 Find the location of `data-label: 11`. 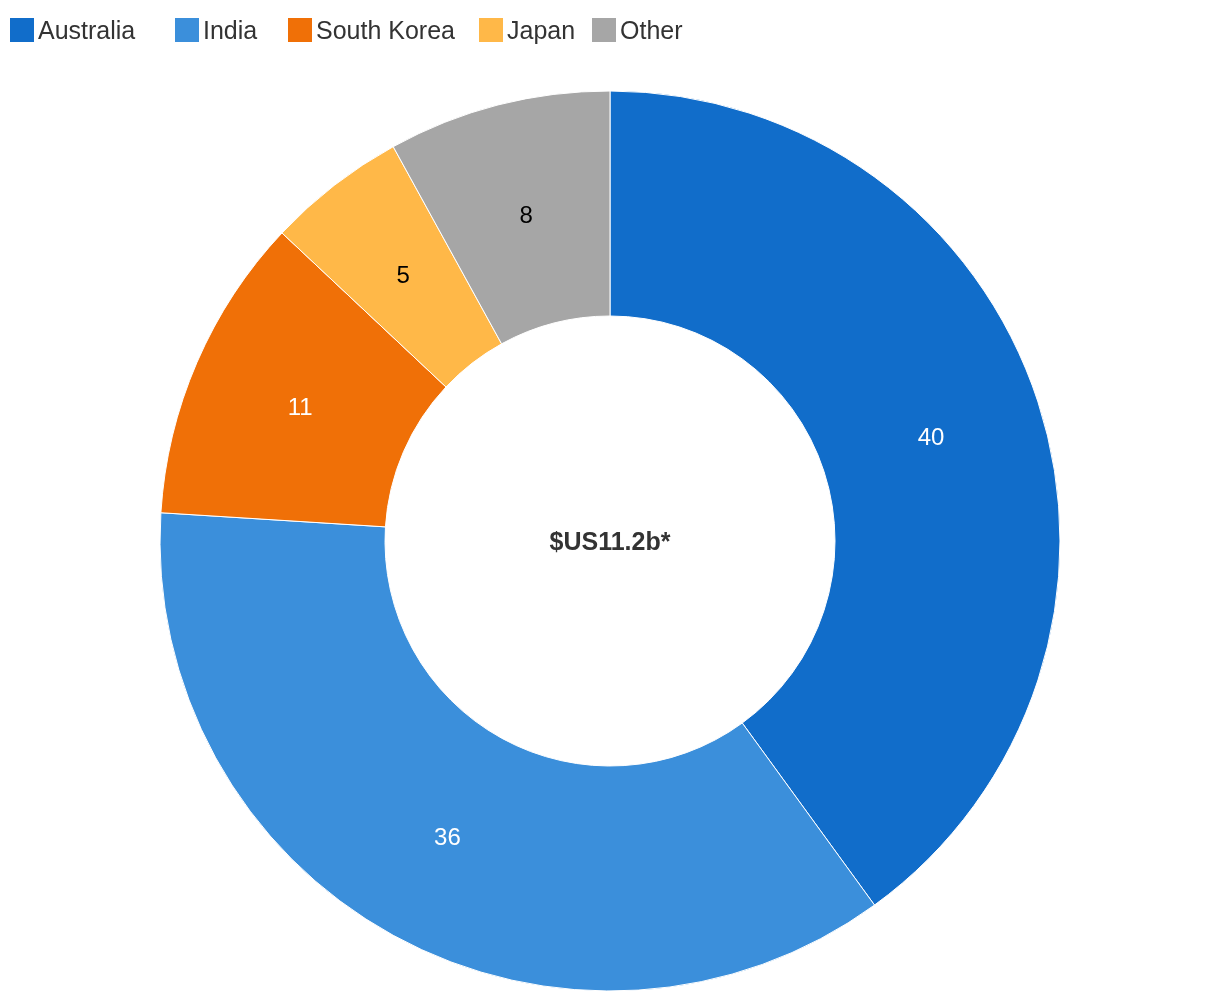

data-label: 11 is located at coordinates (300, 407).